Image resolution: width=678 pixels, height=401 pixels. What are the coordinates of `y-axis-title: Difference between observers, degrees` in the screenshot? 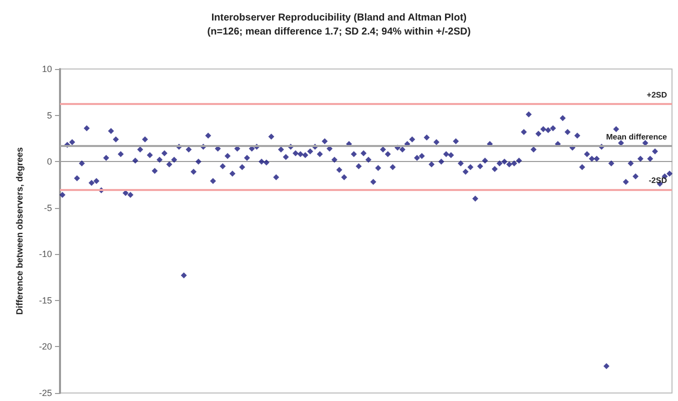 It's located at (19, 231).